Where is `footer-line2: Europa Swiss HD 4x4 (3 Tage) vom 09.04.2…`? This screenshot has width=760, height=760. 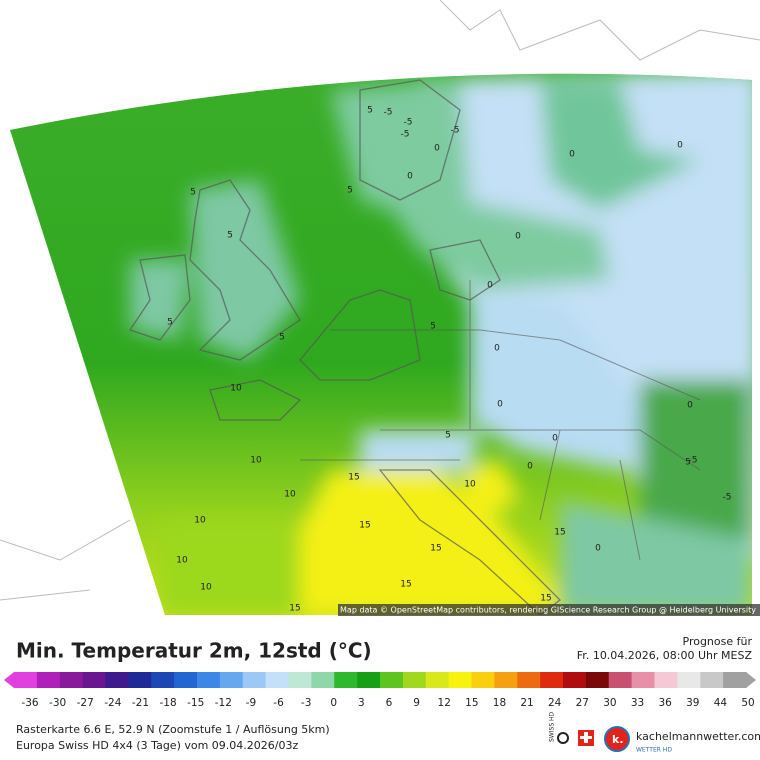 footer-line2: Europa Swiss HD 4x4 (3 Tage) vom 09.04.2… is located at coordinates (157, 745).